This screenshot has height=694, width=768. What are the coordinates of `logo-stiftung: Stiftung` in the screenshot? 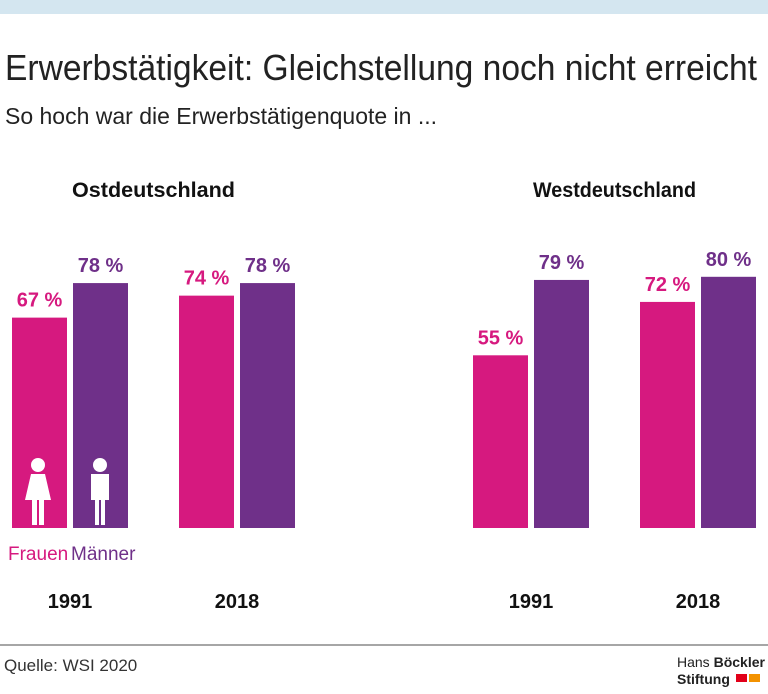 It's located at (703, 679).